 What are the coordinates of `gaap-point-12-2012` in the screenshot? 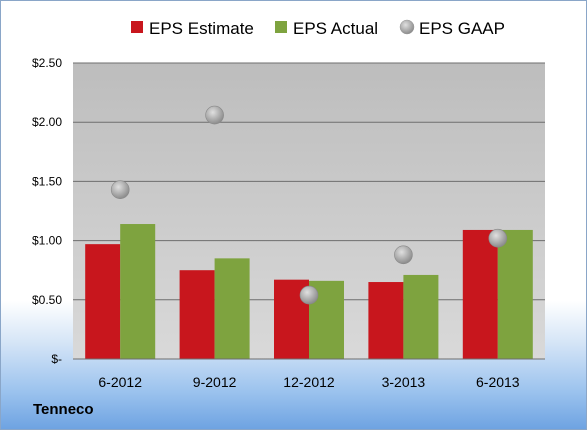 It's located at (309, 295).